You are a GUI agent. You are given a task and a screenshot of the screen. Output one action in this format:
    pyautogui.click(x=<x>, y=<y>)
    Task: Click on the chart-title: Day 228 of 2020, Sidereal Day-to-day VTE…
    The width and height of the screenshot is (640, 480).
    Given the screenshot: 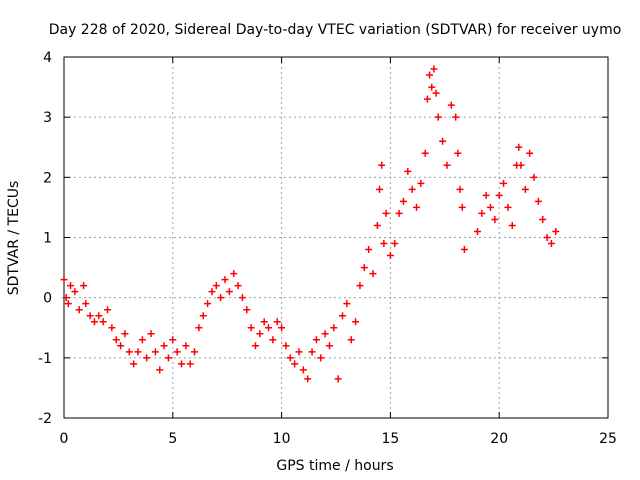 What is the action you would take?
    pyautogui.click(x=335, y=30)
    